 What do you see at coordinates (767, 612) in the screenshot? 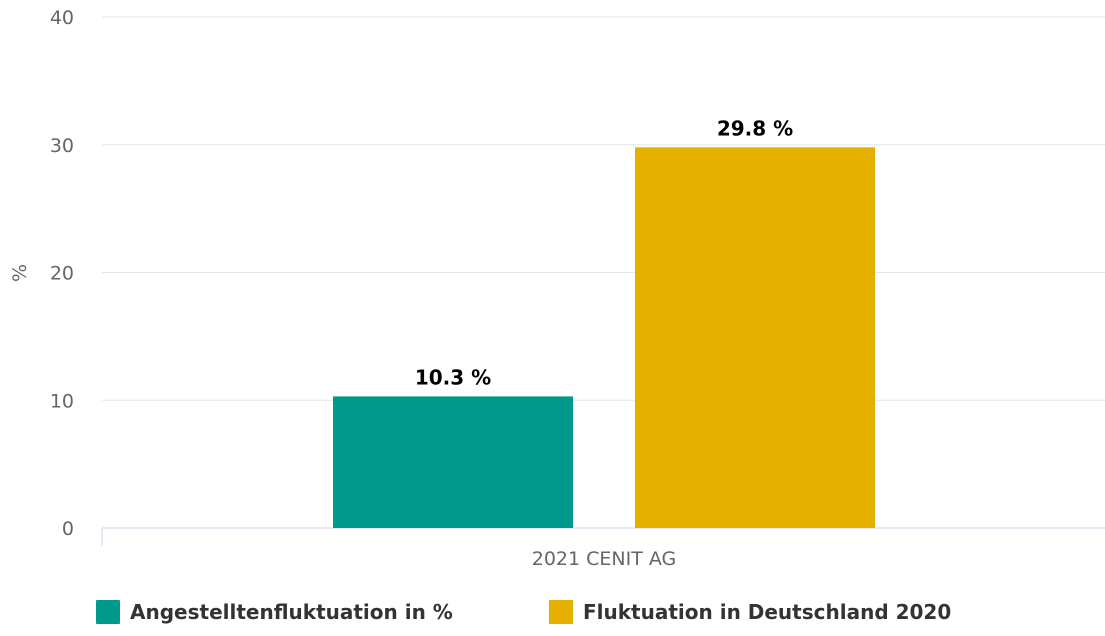
I see `legend-label: Fluktuation in Deutschland 2020` at bounding box center [767, 612].